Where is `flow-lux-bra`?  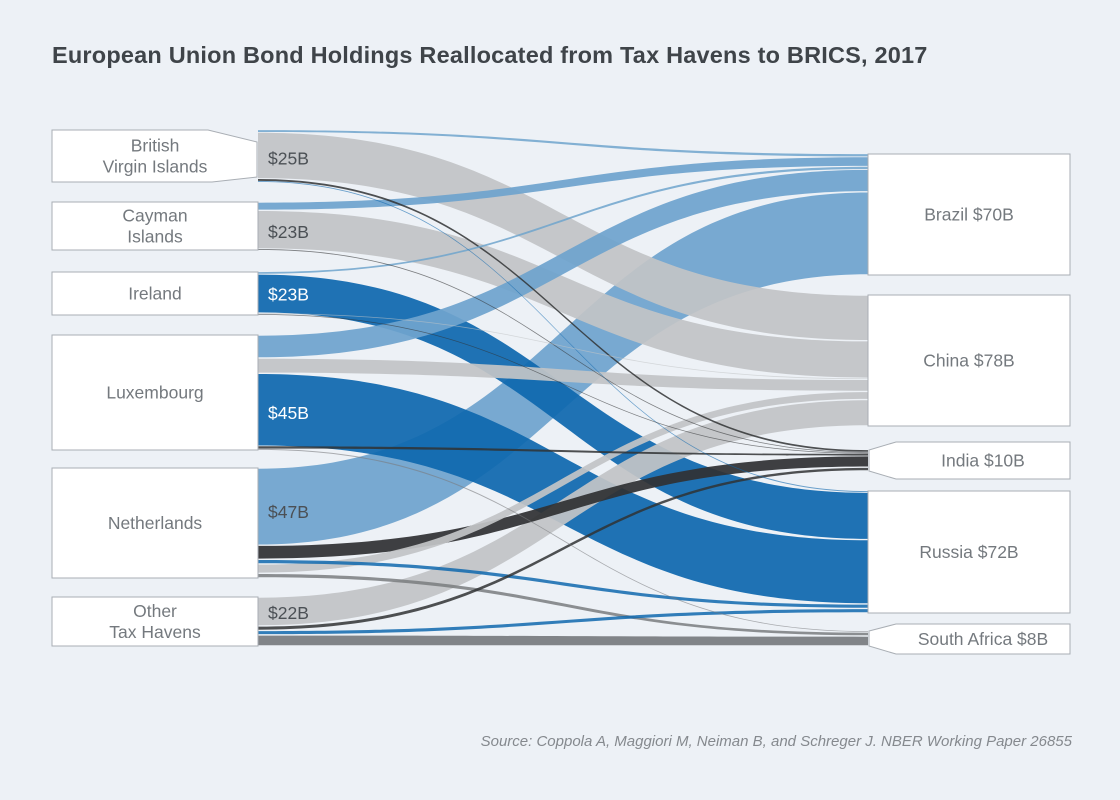 flow-lux-bra is located at coordinates (563, 263).